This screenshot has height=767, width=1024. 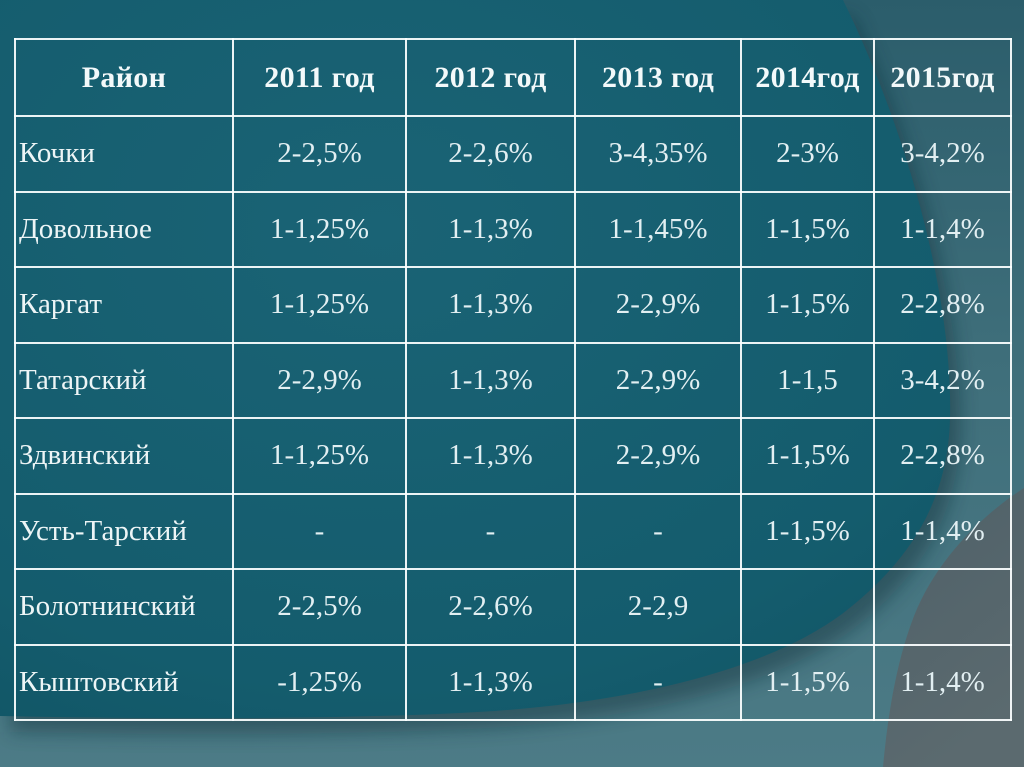 What do you see at coordinates (124, 682) in the screenshot?
I see `district-name: Кыштовский` at bounding box center [124, 682].